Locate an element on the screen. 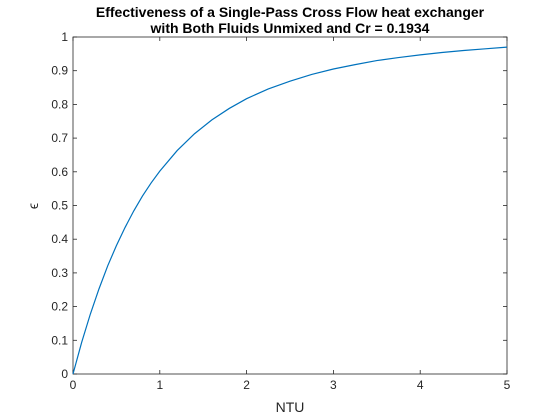 The width and height of the screenshot is (560, 420). y-tick-label: 0.9 is located at coordinates (59, 71).